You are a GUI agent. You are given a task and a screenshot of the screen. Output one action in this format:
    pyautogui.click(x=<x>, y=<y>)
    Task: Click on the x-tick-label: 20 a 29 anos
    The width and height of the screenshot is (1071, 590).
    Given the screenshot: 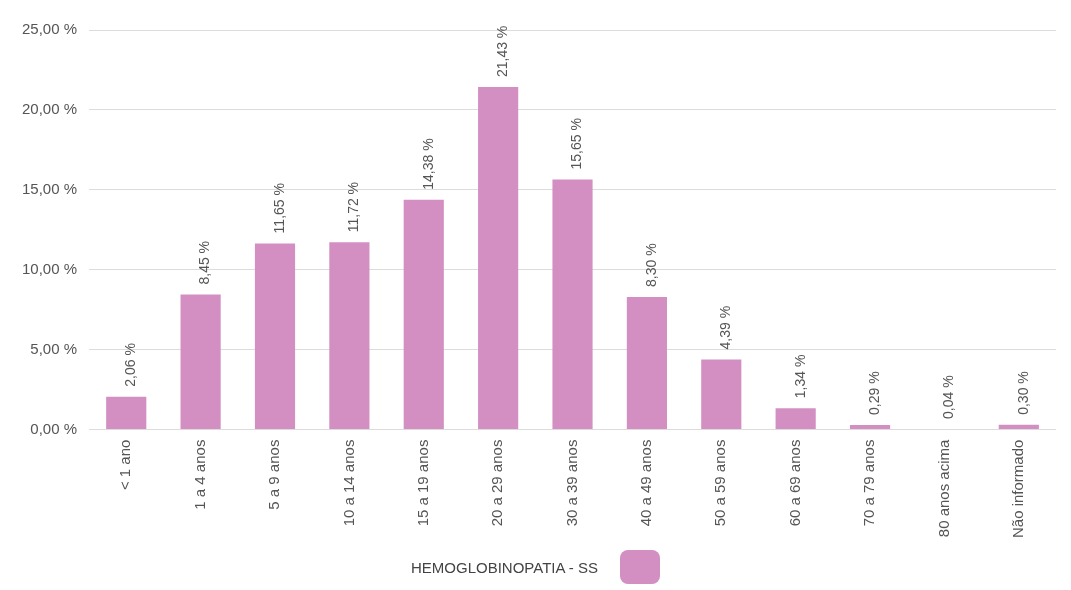 What is the action you would take?
    pyautogui.click(x=497, y=483)
    